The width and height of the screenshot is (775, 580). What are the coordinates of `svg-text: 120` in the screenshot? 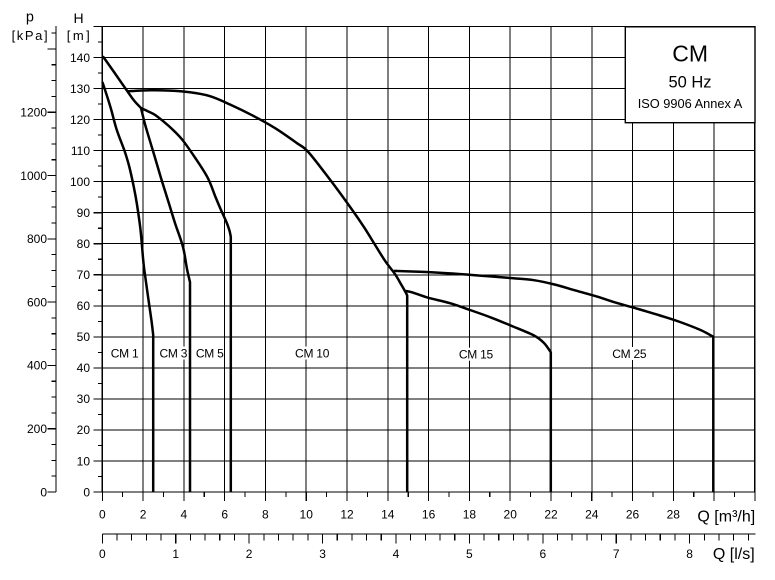 It's located at (80, 120).